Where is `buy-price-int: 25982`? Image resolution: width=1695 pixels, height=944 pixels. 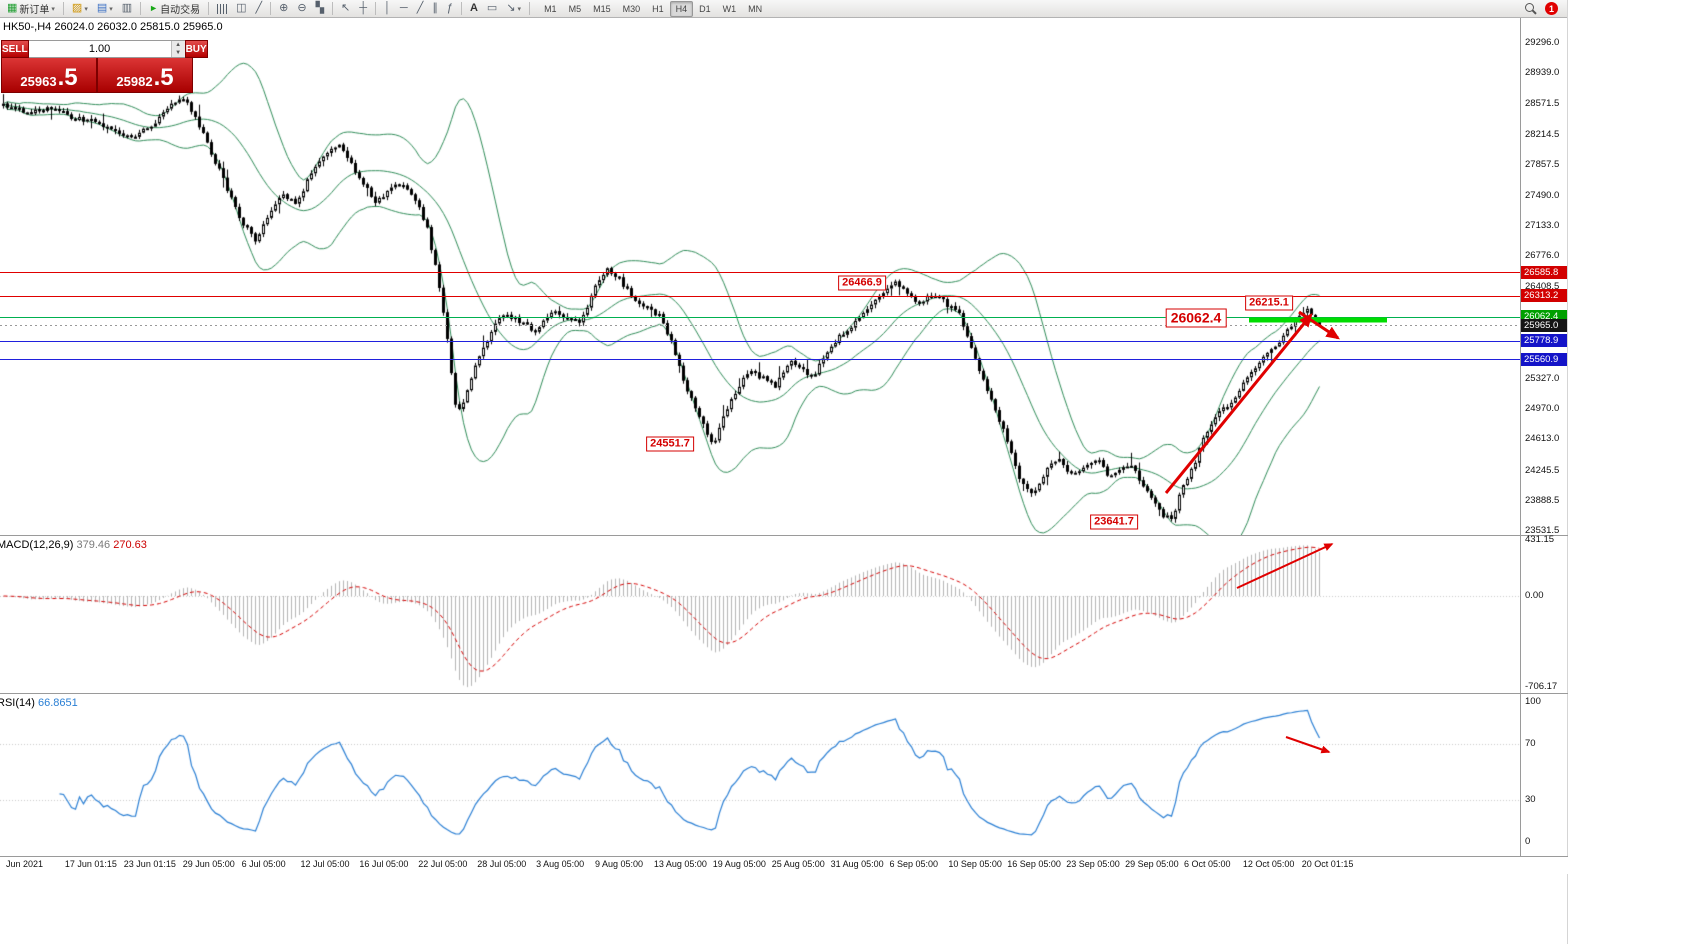
buy-price-int: 25982 is located at coordinates (134, 81).